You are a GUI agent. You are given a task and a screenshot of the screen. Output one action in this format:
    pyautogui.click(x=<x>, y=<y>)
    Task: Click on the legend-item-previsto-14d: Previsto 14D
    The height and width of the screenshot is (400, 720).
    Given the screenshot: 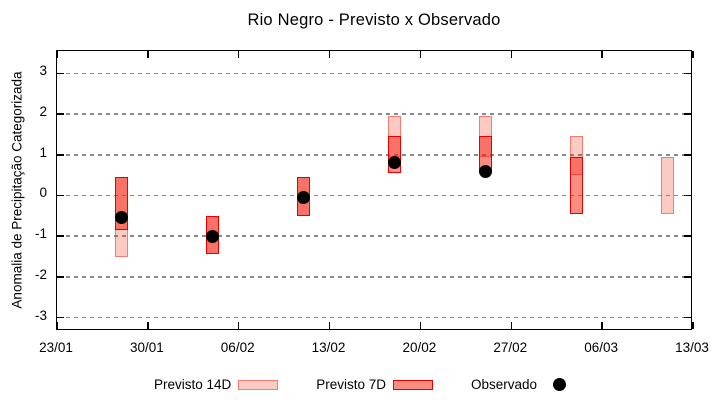 What is the action you would take?
    pyautogui.click(x=216, y=384)
    